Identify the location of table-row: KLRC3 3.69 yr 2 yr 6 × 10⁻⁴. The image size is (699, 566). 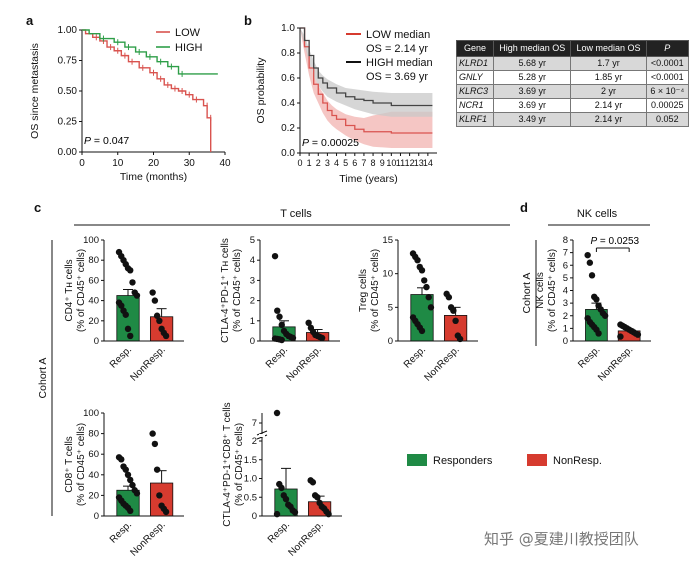
(572, 91).